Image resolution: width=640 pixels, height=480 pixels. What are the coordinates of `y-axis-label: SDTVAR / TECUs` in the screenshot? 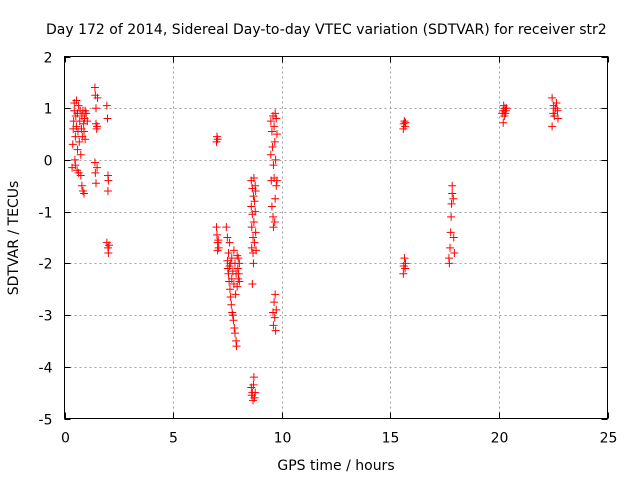 It's located at (14, 238).